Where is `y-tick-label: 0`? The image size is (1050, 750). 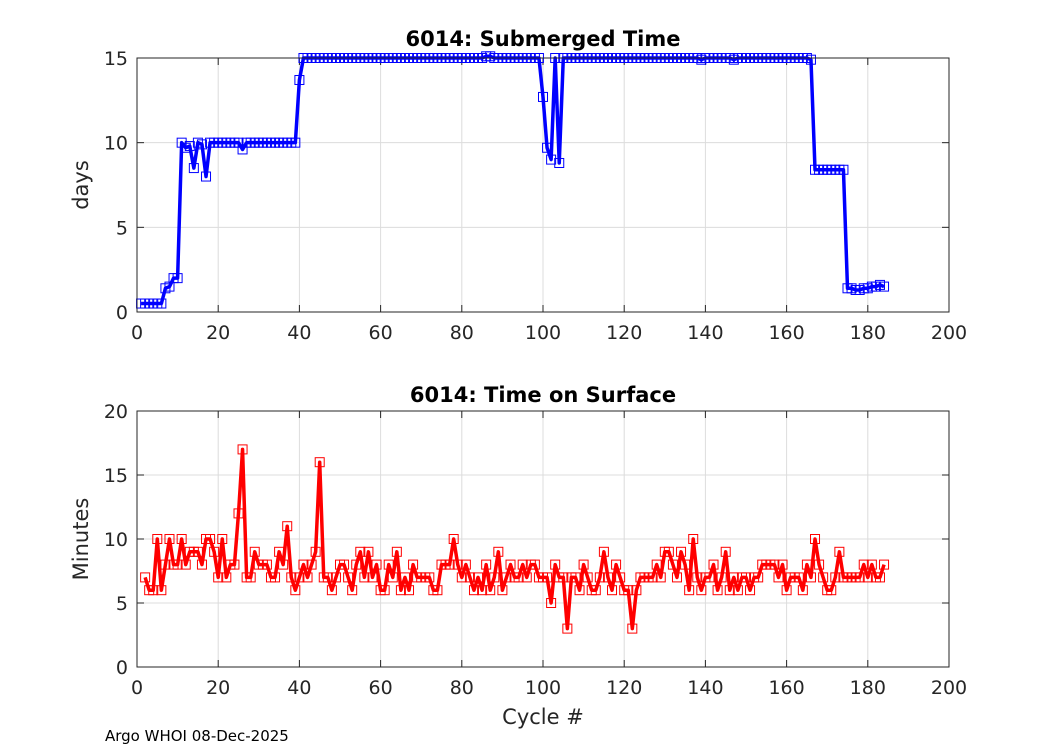 y-tick-label: 0 is located at coordinates (122, 668).